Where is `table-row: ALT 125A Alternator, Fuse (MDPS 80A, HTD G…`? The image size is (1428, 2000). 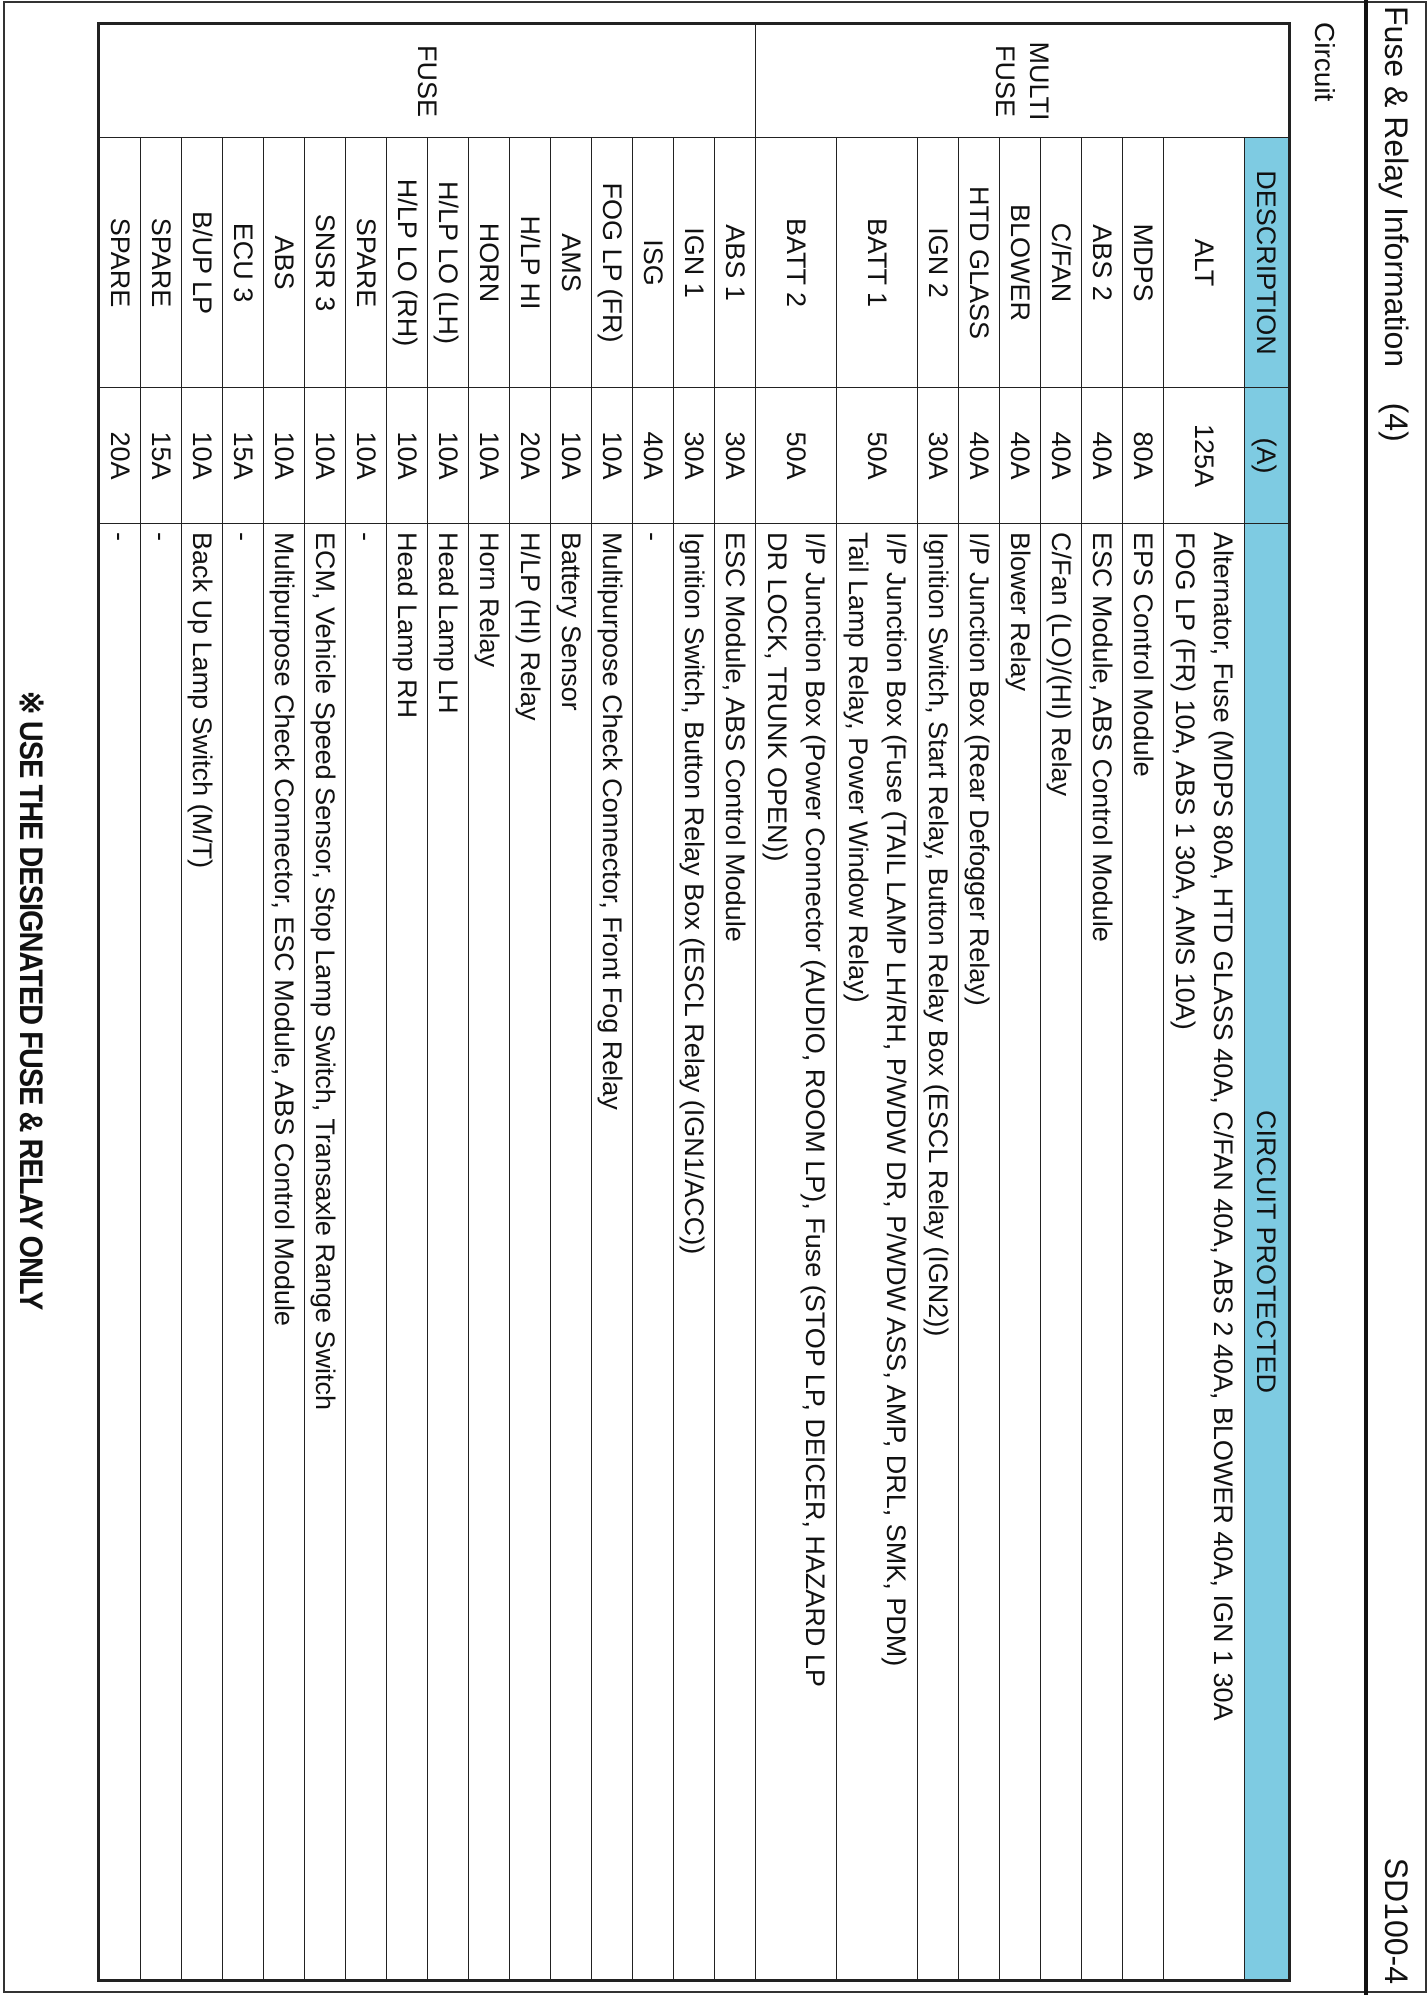 table-row: ALT 125A Alternator, Fuse (MDPS 80A, HTD G… is located at coordinates (1204, 1002).